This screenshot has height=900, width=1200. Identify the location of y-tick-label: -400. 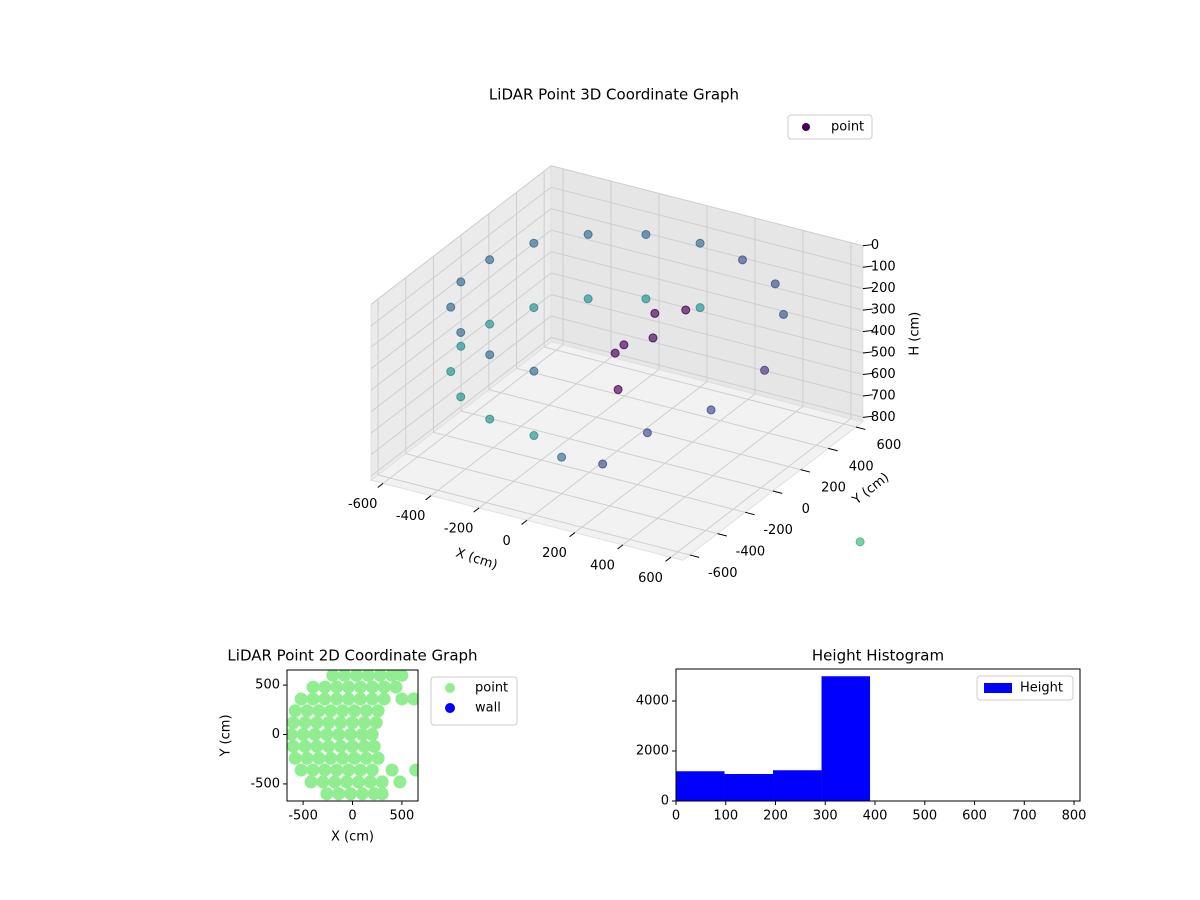
(751, 552).